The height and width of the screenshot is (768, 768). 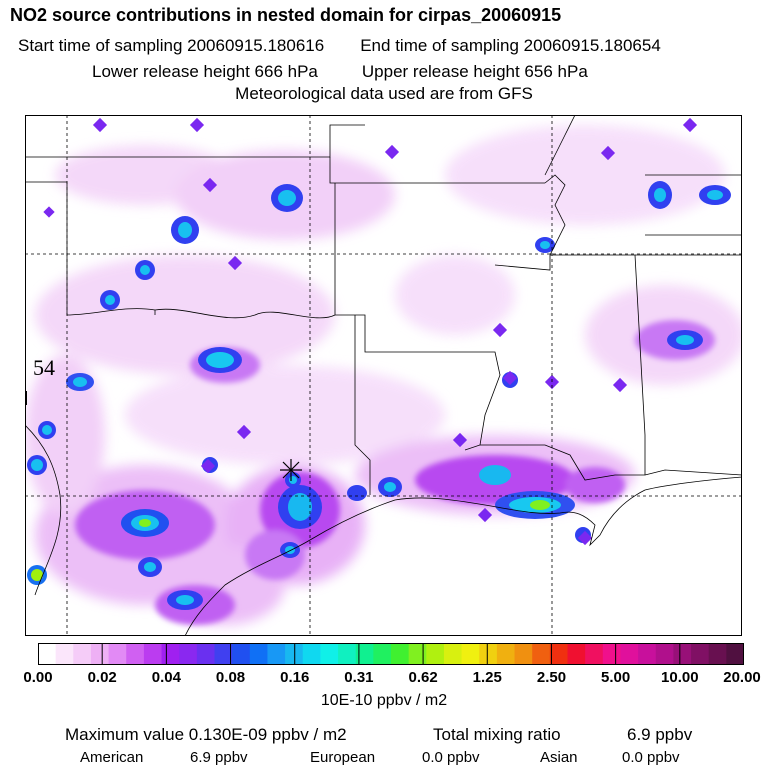 I want to click on asian-label: Asian, so click(x=559, y=757).